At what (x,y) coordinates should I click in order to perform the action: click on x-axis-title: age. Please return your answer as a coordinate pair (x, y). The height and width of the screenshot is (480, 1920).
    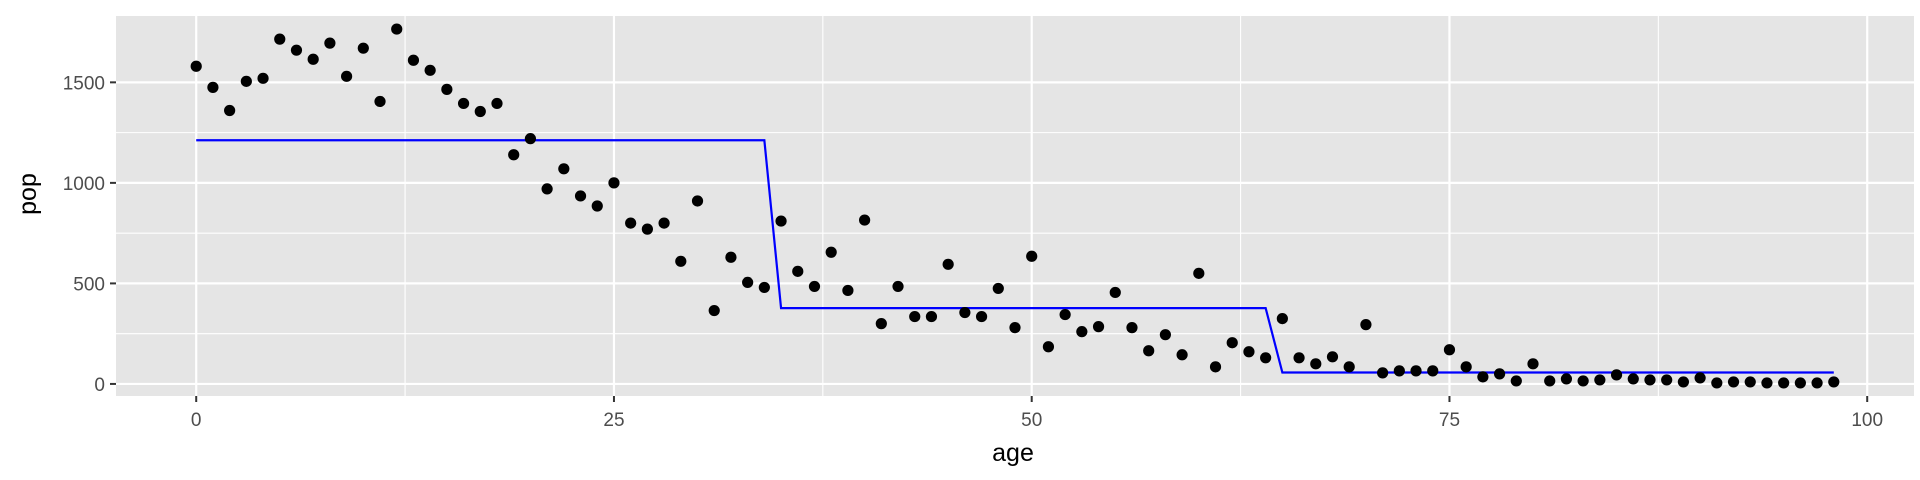
    Looking at the image, I should click on (1013, 453).